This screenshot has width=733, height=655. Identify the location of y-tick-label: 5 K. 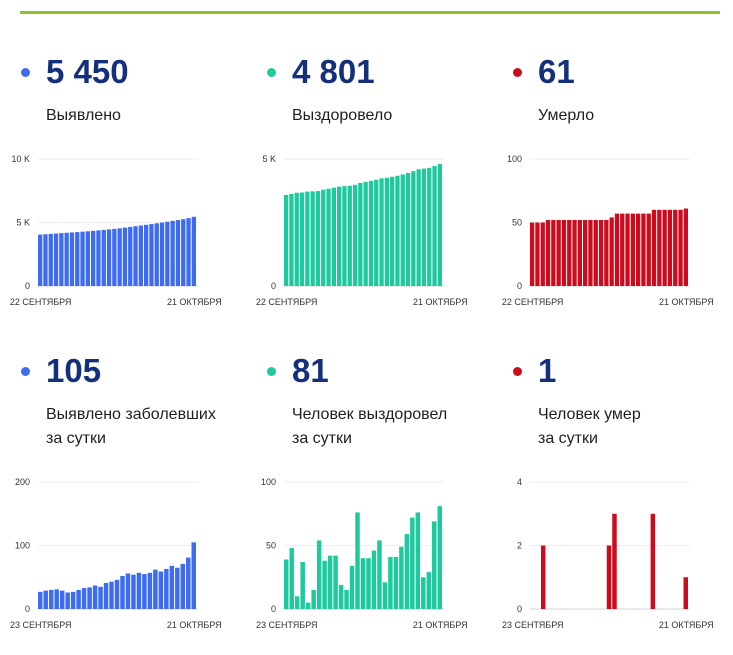
(269, 159).